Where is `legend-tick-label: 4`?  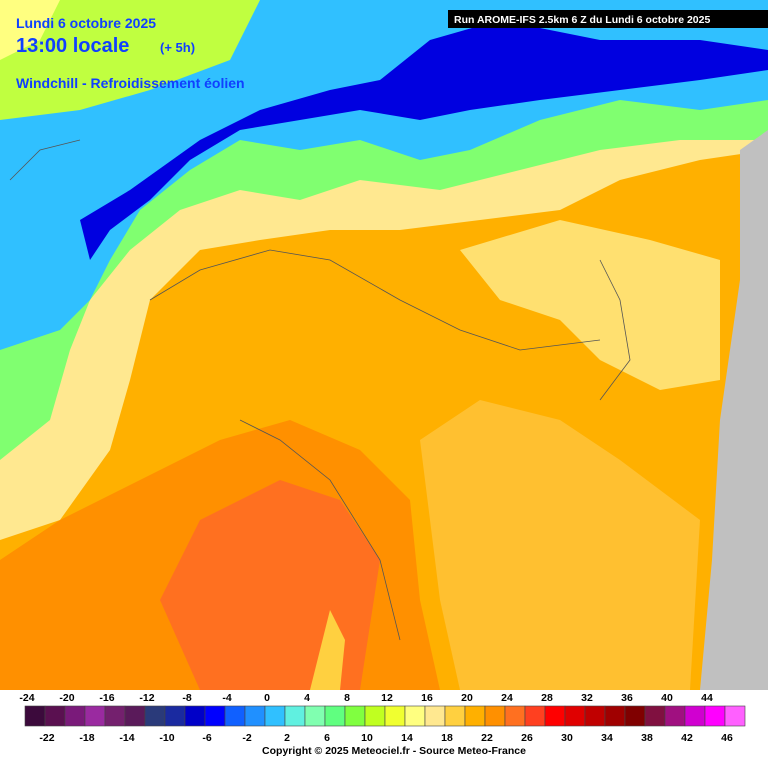 legend-tick-label: 4 is located at coordinates (307, 698).